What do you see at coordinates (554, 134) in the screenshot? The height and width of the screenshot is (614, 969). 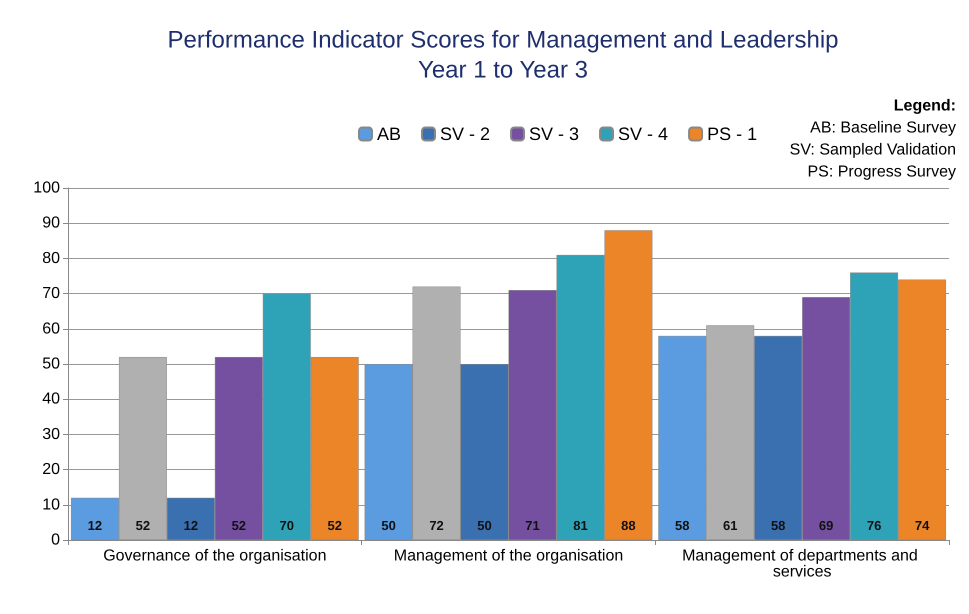 I see `legend-label: SV - 3` at bounding box center [554, 134].